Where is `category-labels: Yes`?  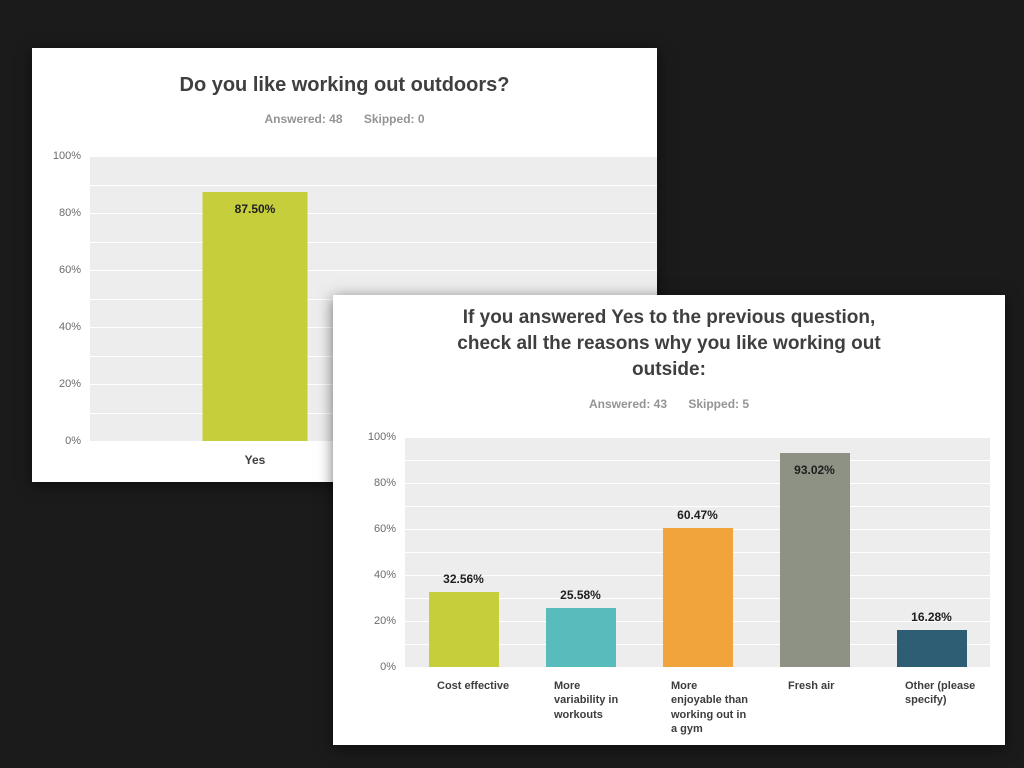 category-labels: Yes is located at coordinates (373, 455).